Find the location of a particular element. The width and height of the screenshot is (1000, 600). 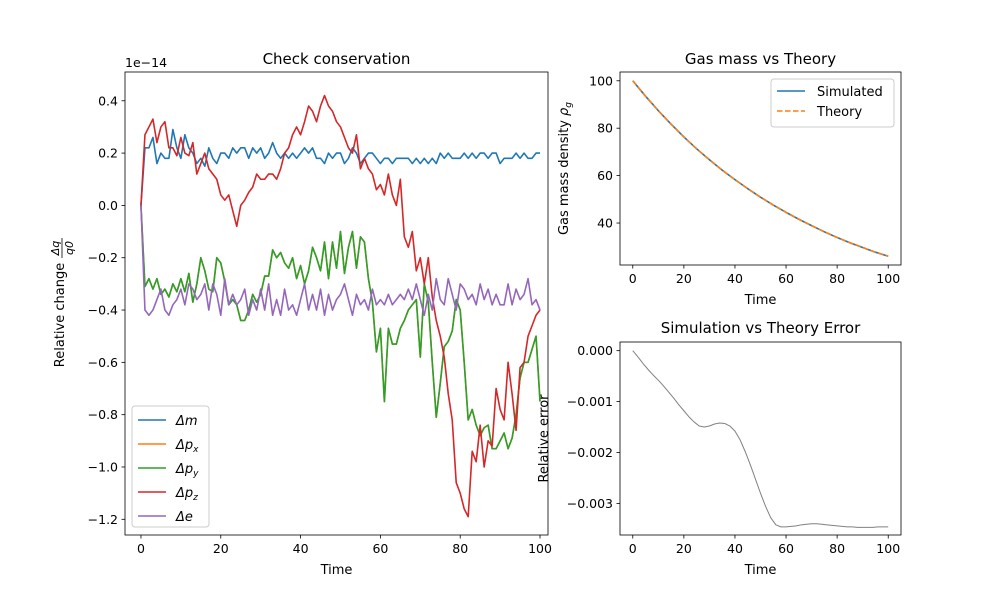

conservation-x-label: Time is located at coordinates (336, 570).